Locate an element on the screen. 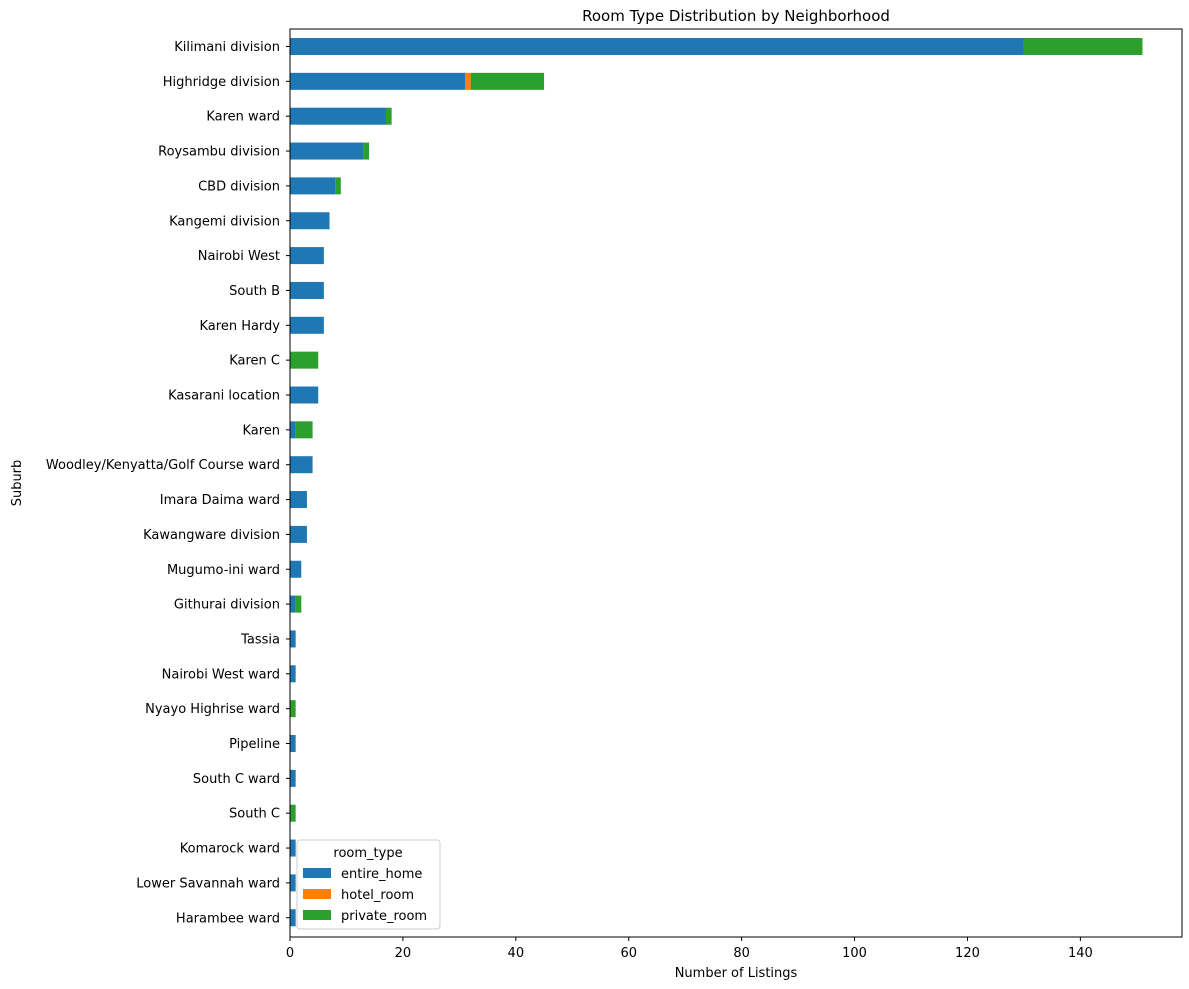 The image size is (1189, 989). y-tick-label: South C ward is located at coordinates (236, 779).